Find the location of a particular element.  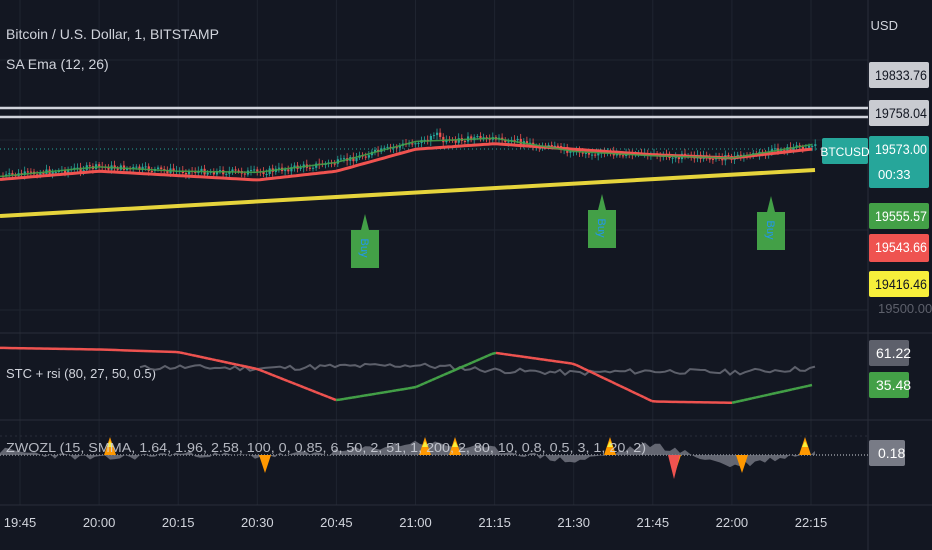

symbol-title: Bitcoin / U.S. Dollar, 1, BITSTAMP is located at coordinates (112, 34).